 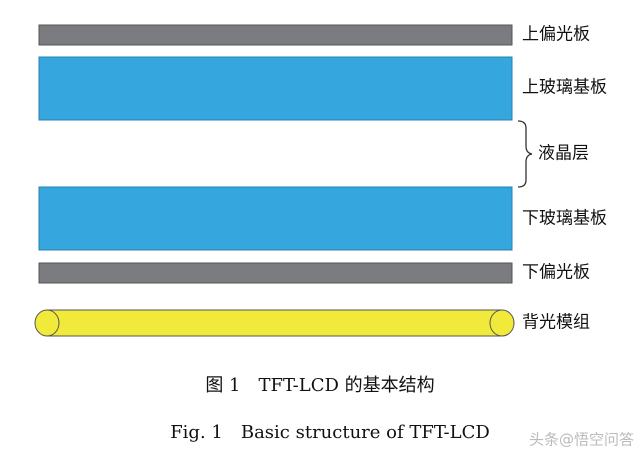 What do you see at coordinates (525, 154) in the screenshot?
I see `brace` at bounding box center [525, 154].